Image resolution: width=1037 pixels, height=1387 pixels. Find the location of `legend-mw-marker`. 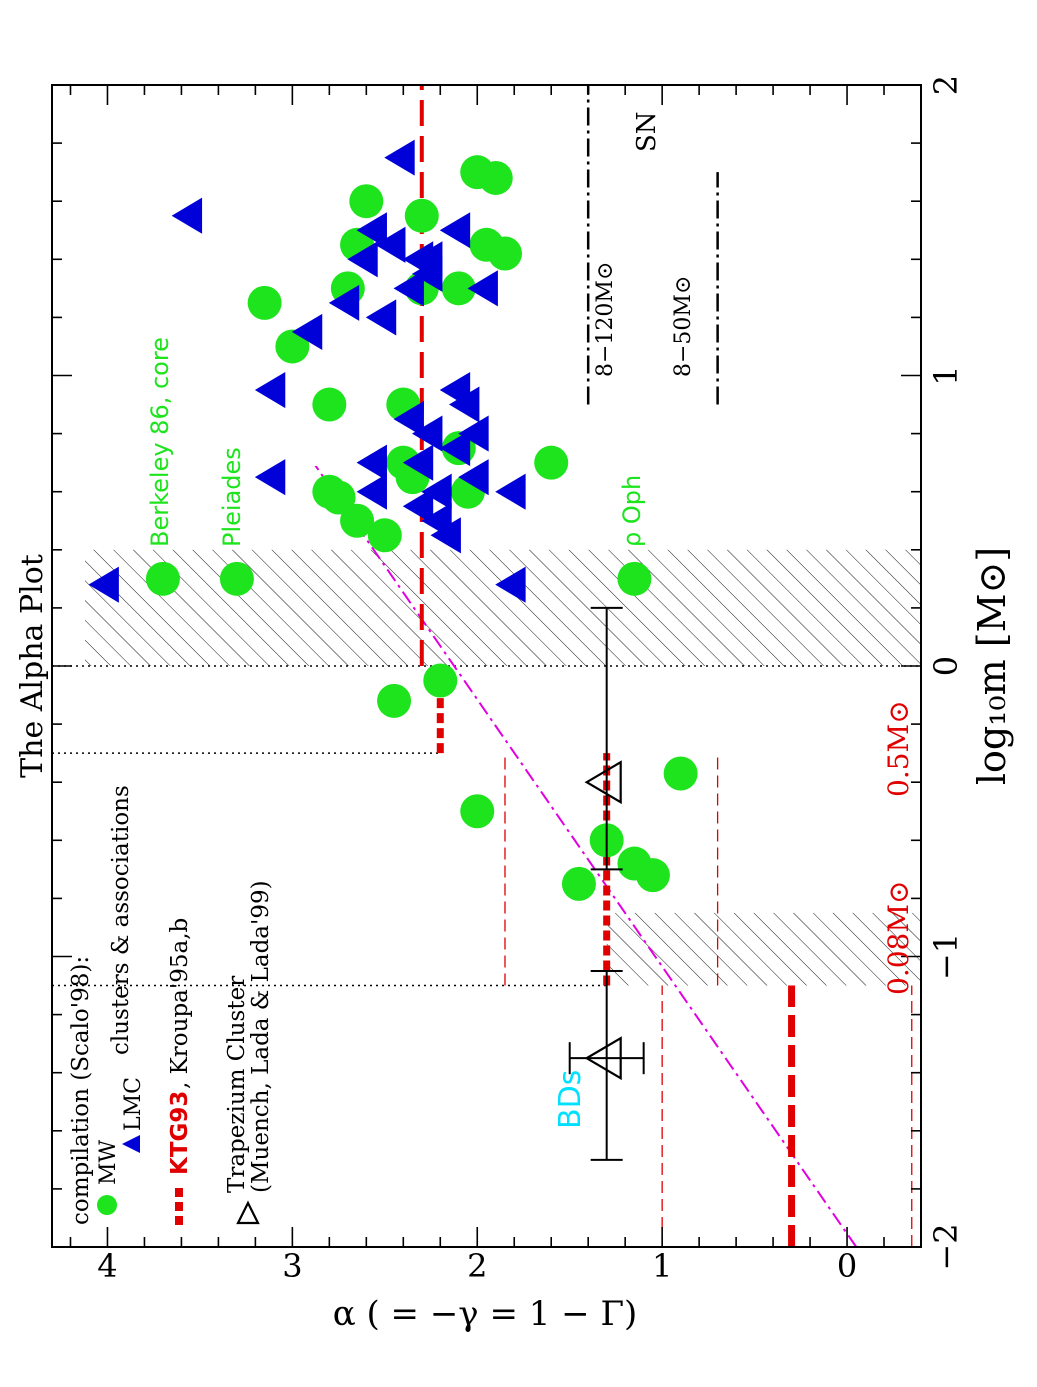

legend-mw-marker is located at coordinates (107, 1205).